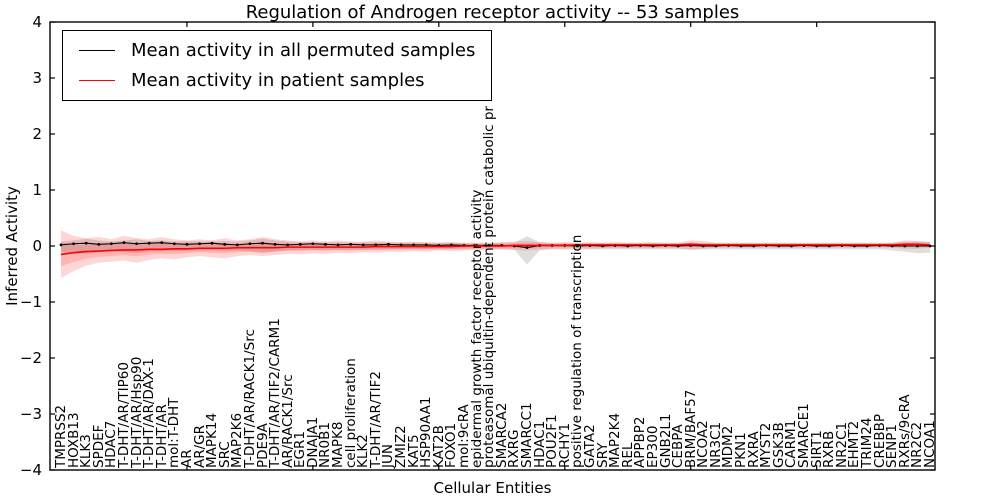 This screenshot has width=1000, height=500. What do you see at coordinates (30, 302) in the screenshot?
I see `y-tick-label: −1` at bounding box center [30, 302].